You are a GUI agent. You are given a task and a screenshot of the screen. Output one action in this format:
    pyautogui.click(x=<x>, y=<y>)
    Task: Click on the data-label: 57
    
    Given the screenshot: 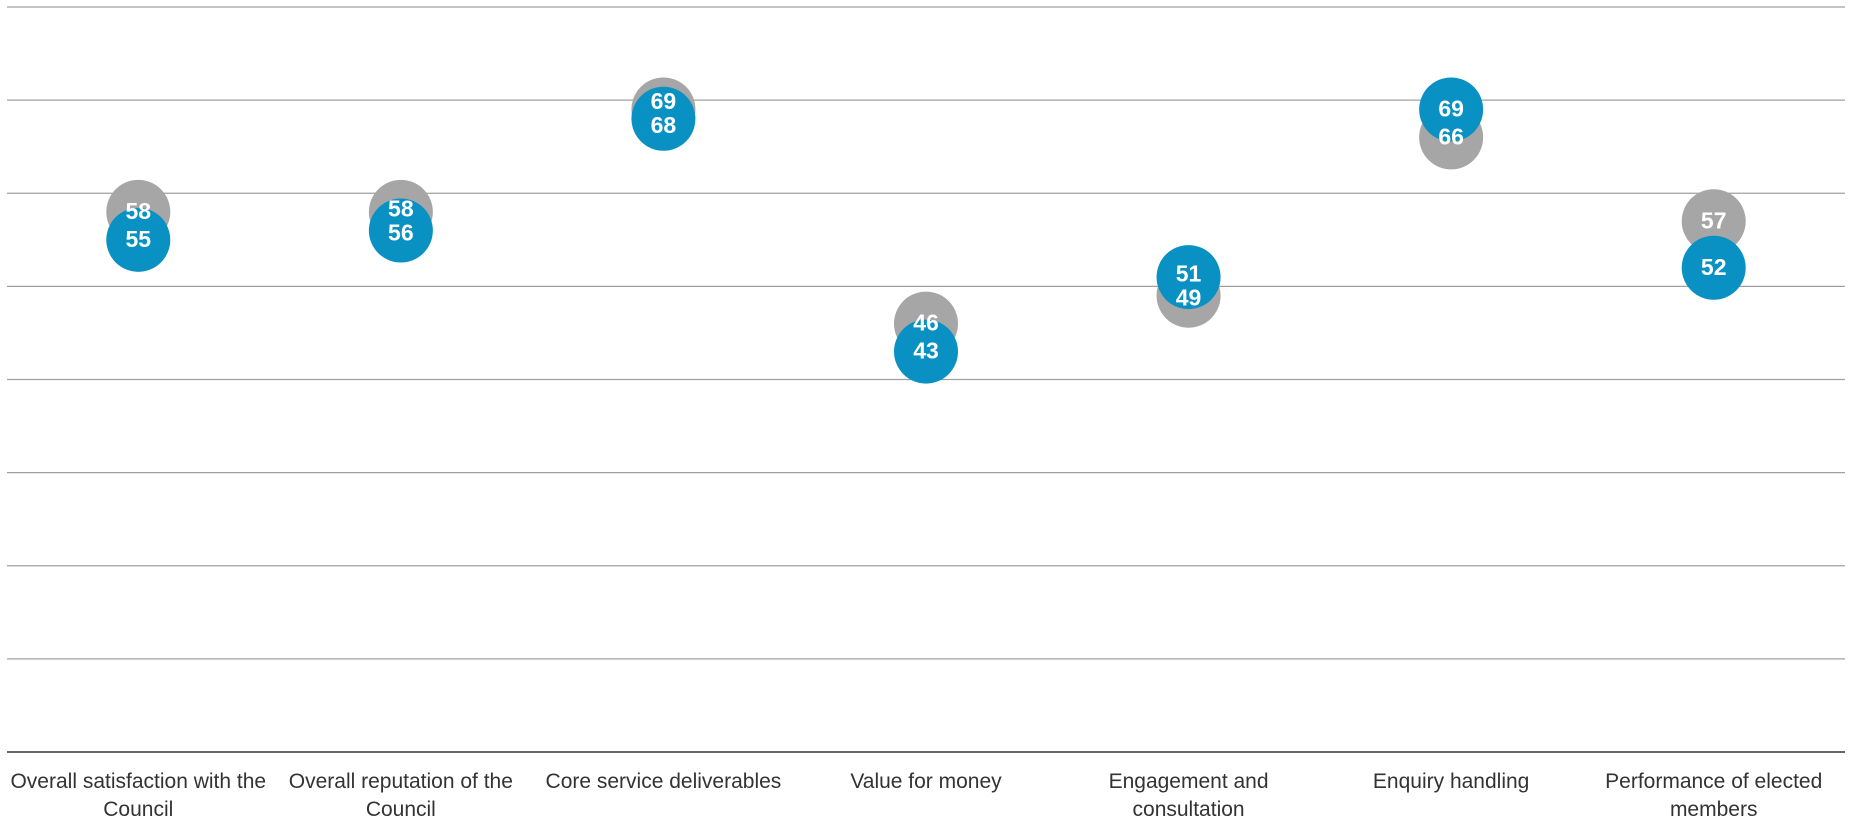 What is the action you would take?
    pyautogui.click(x=1714, y=220)
    